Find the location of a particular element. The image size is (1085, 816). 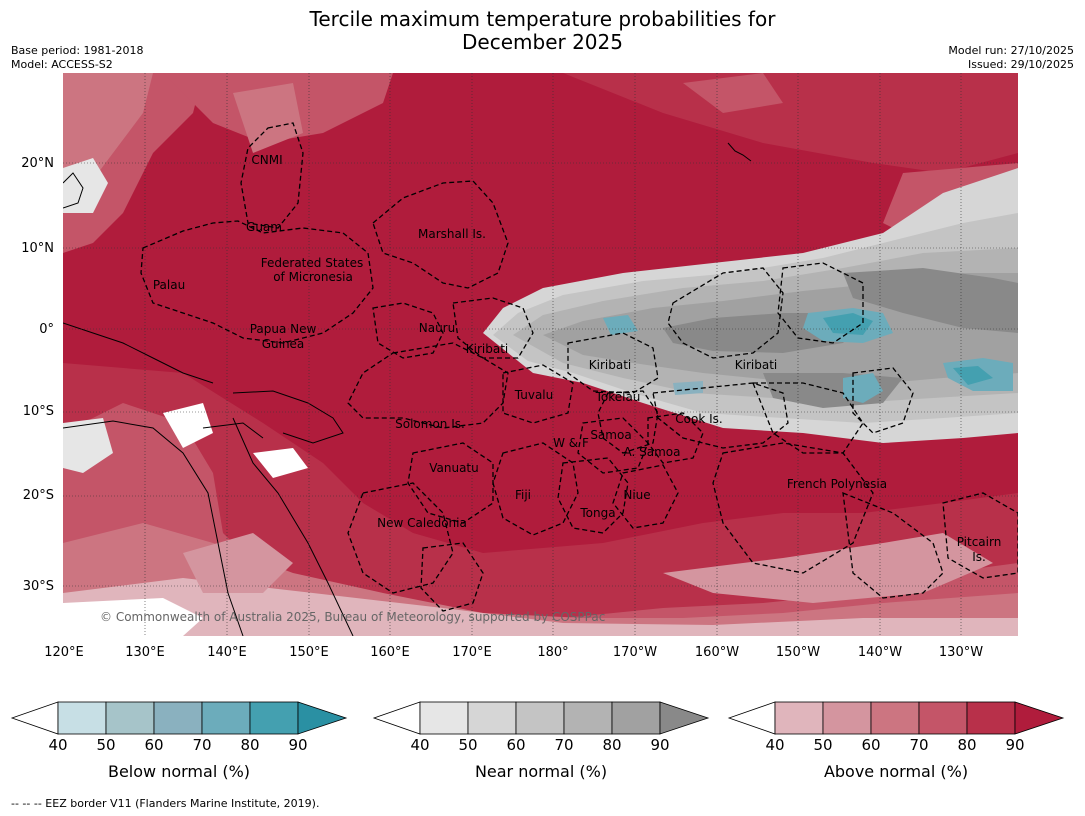

region-label: Federated States is located at coordinates (312, 263).